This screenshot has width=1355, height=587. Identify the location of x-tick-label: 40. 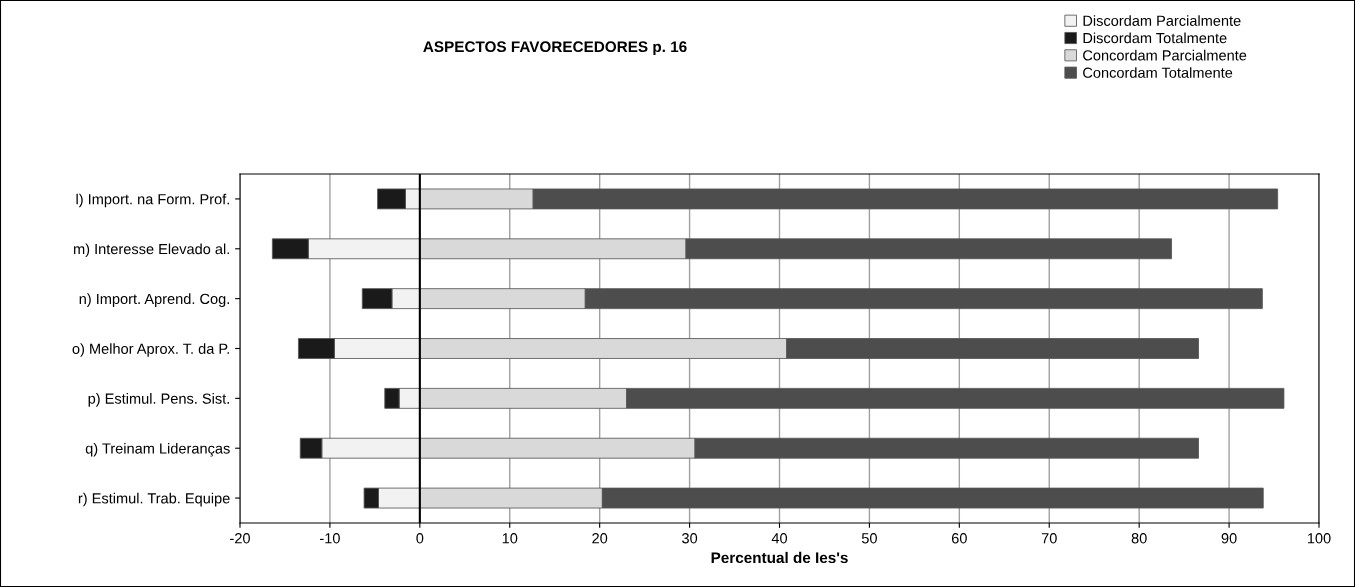
(779, 538).